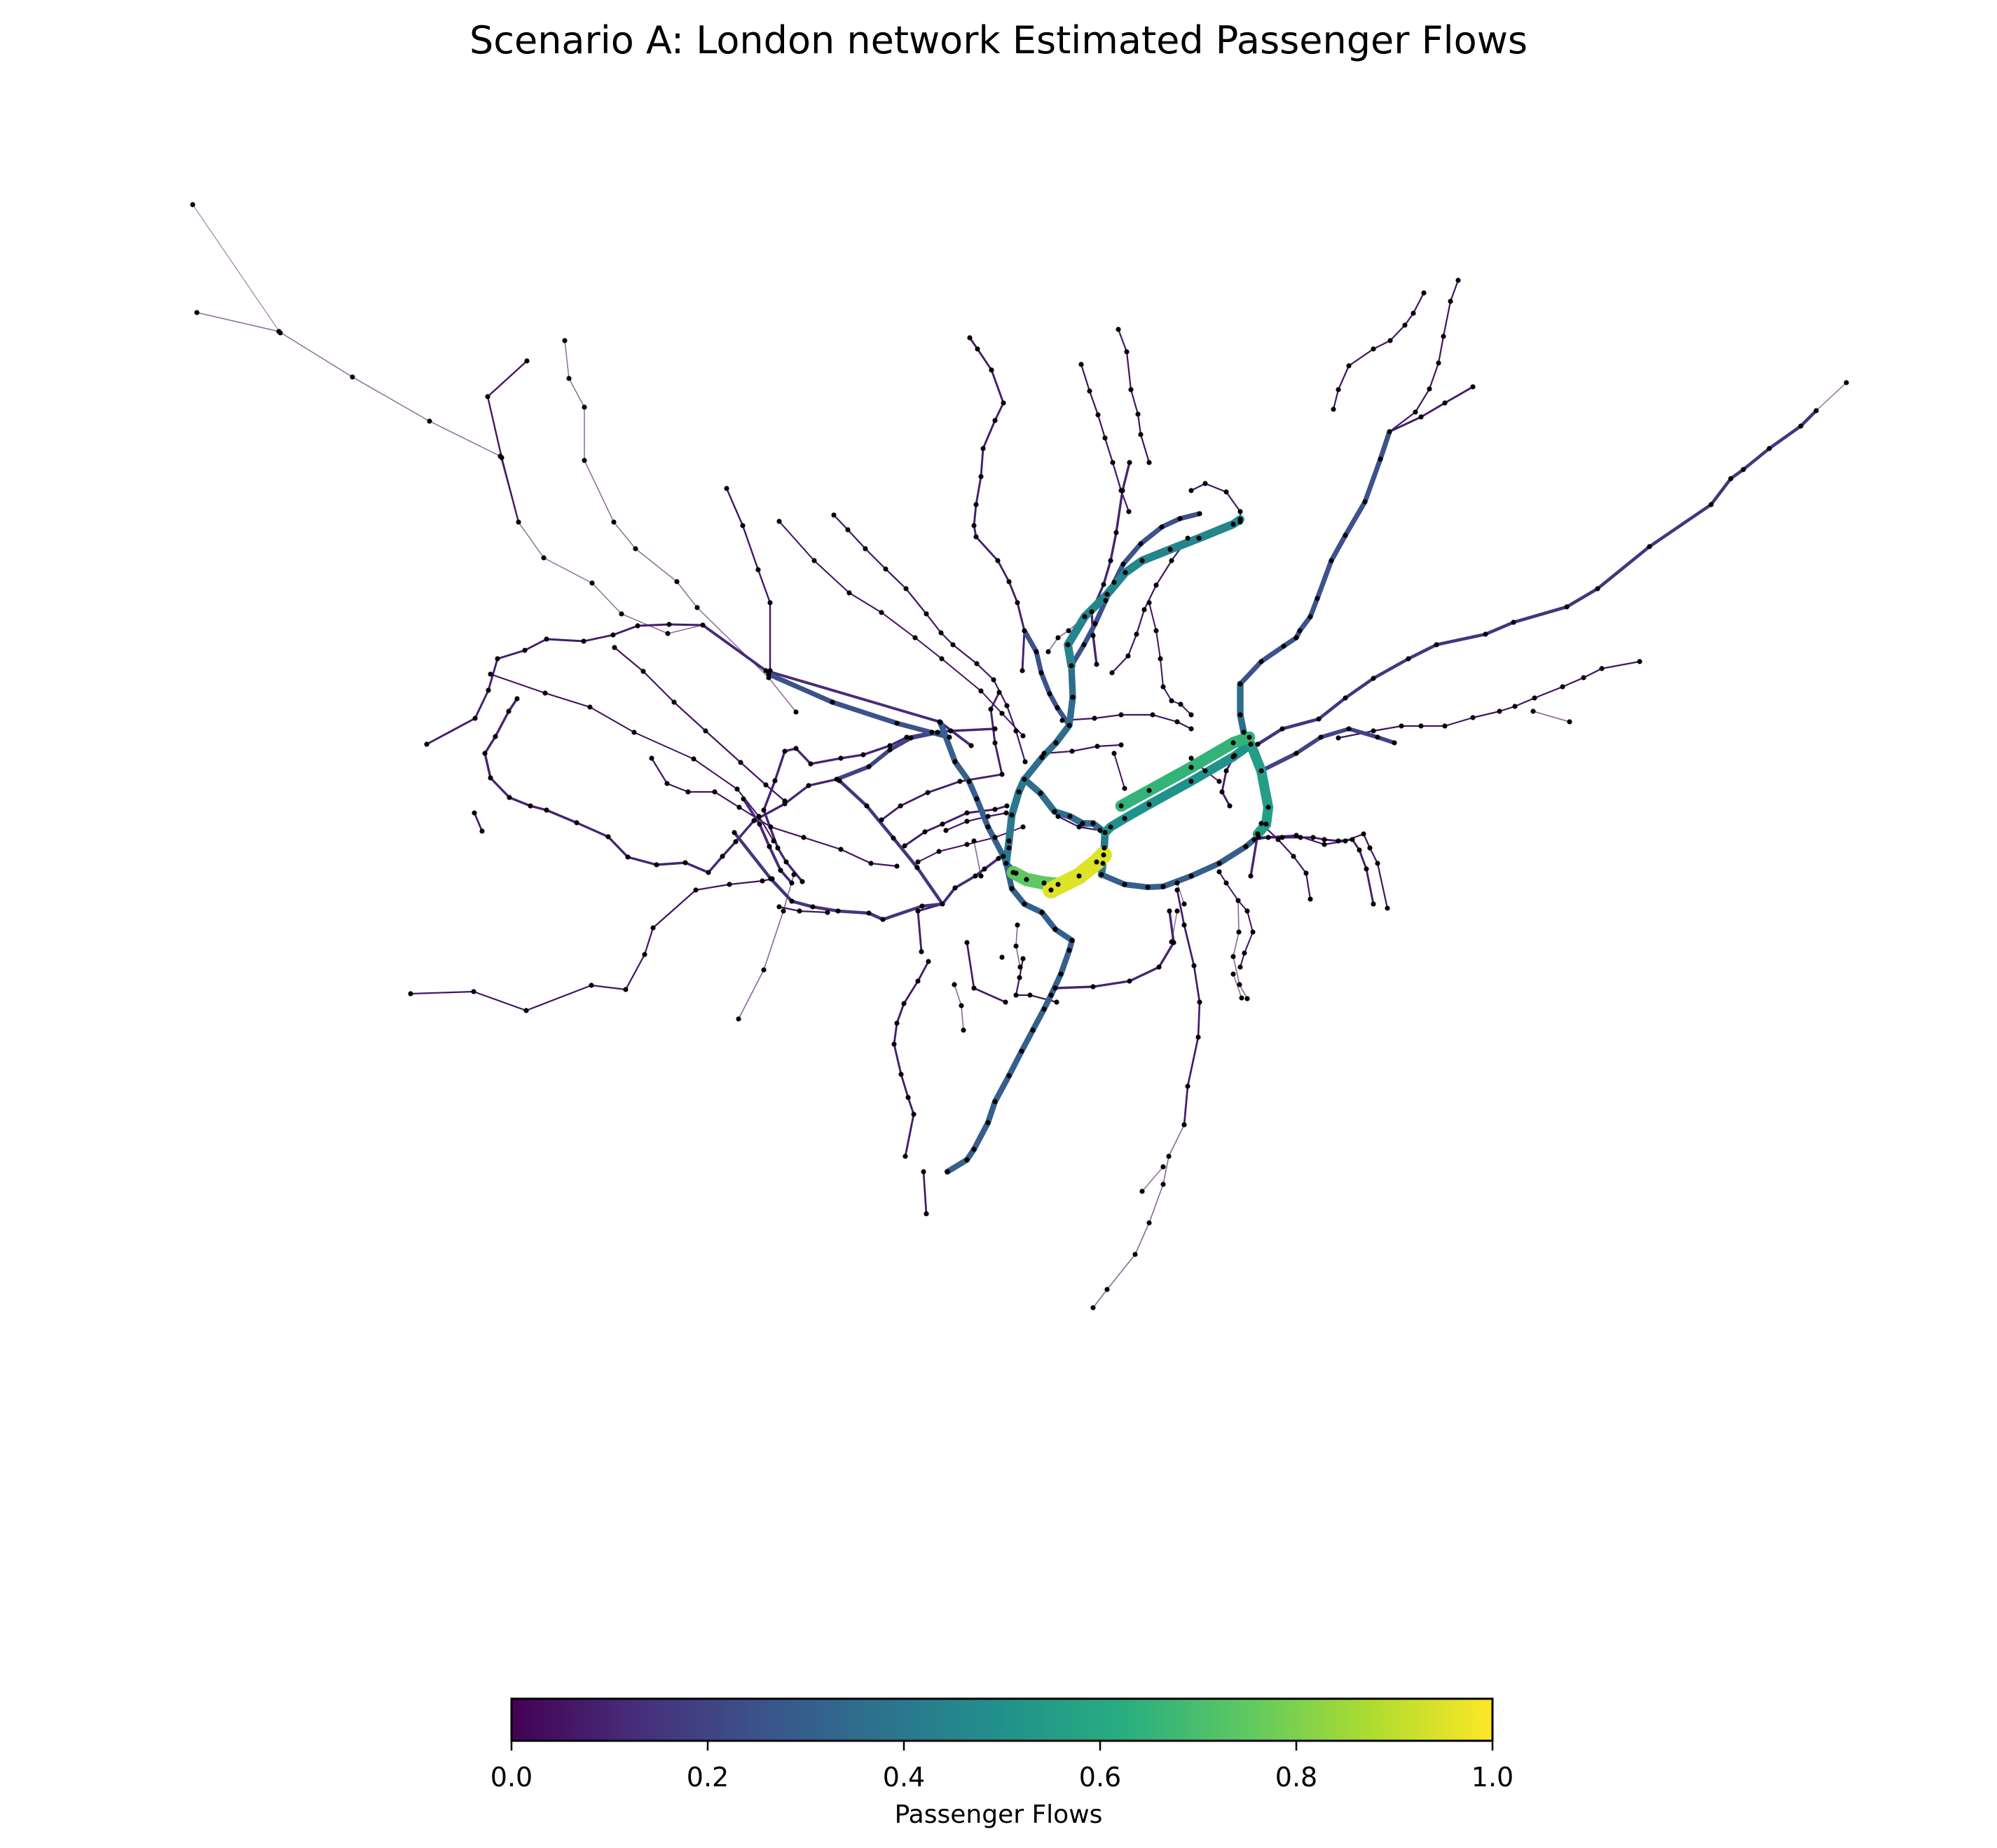 The image size is (1997, 1848). What do you see at coordinates (904, 1778) in the screenshot?
I see `colorbar-tick-label: 0.4` at bounding box center [904, 1778].